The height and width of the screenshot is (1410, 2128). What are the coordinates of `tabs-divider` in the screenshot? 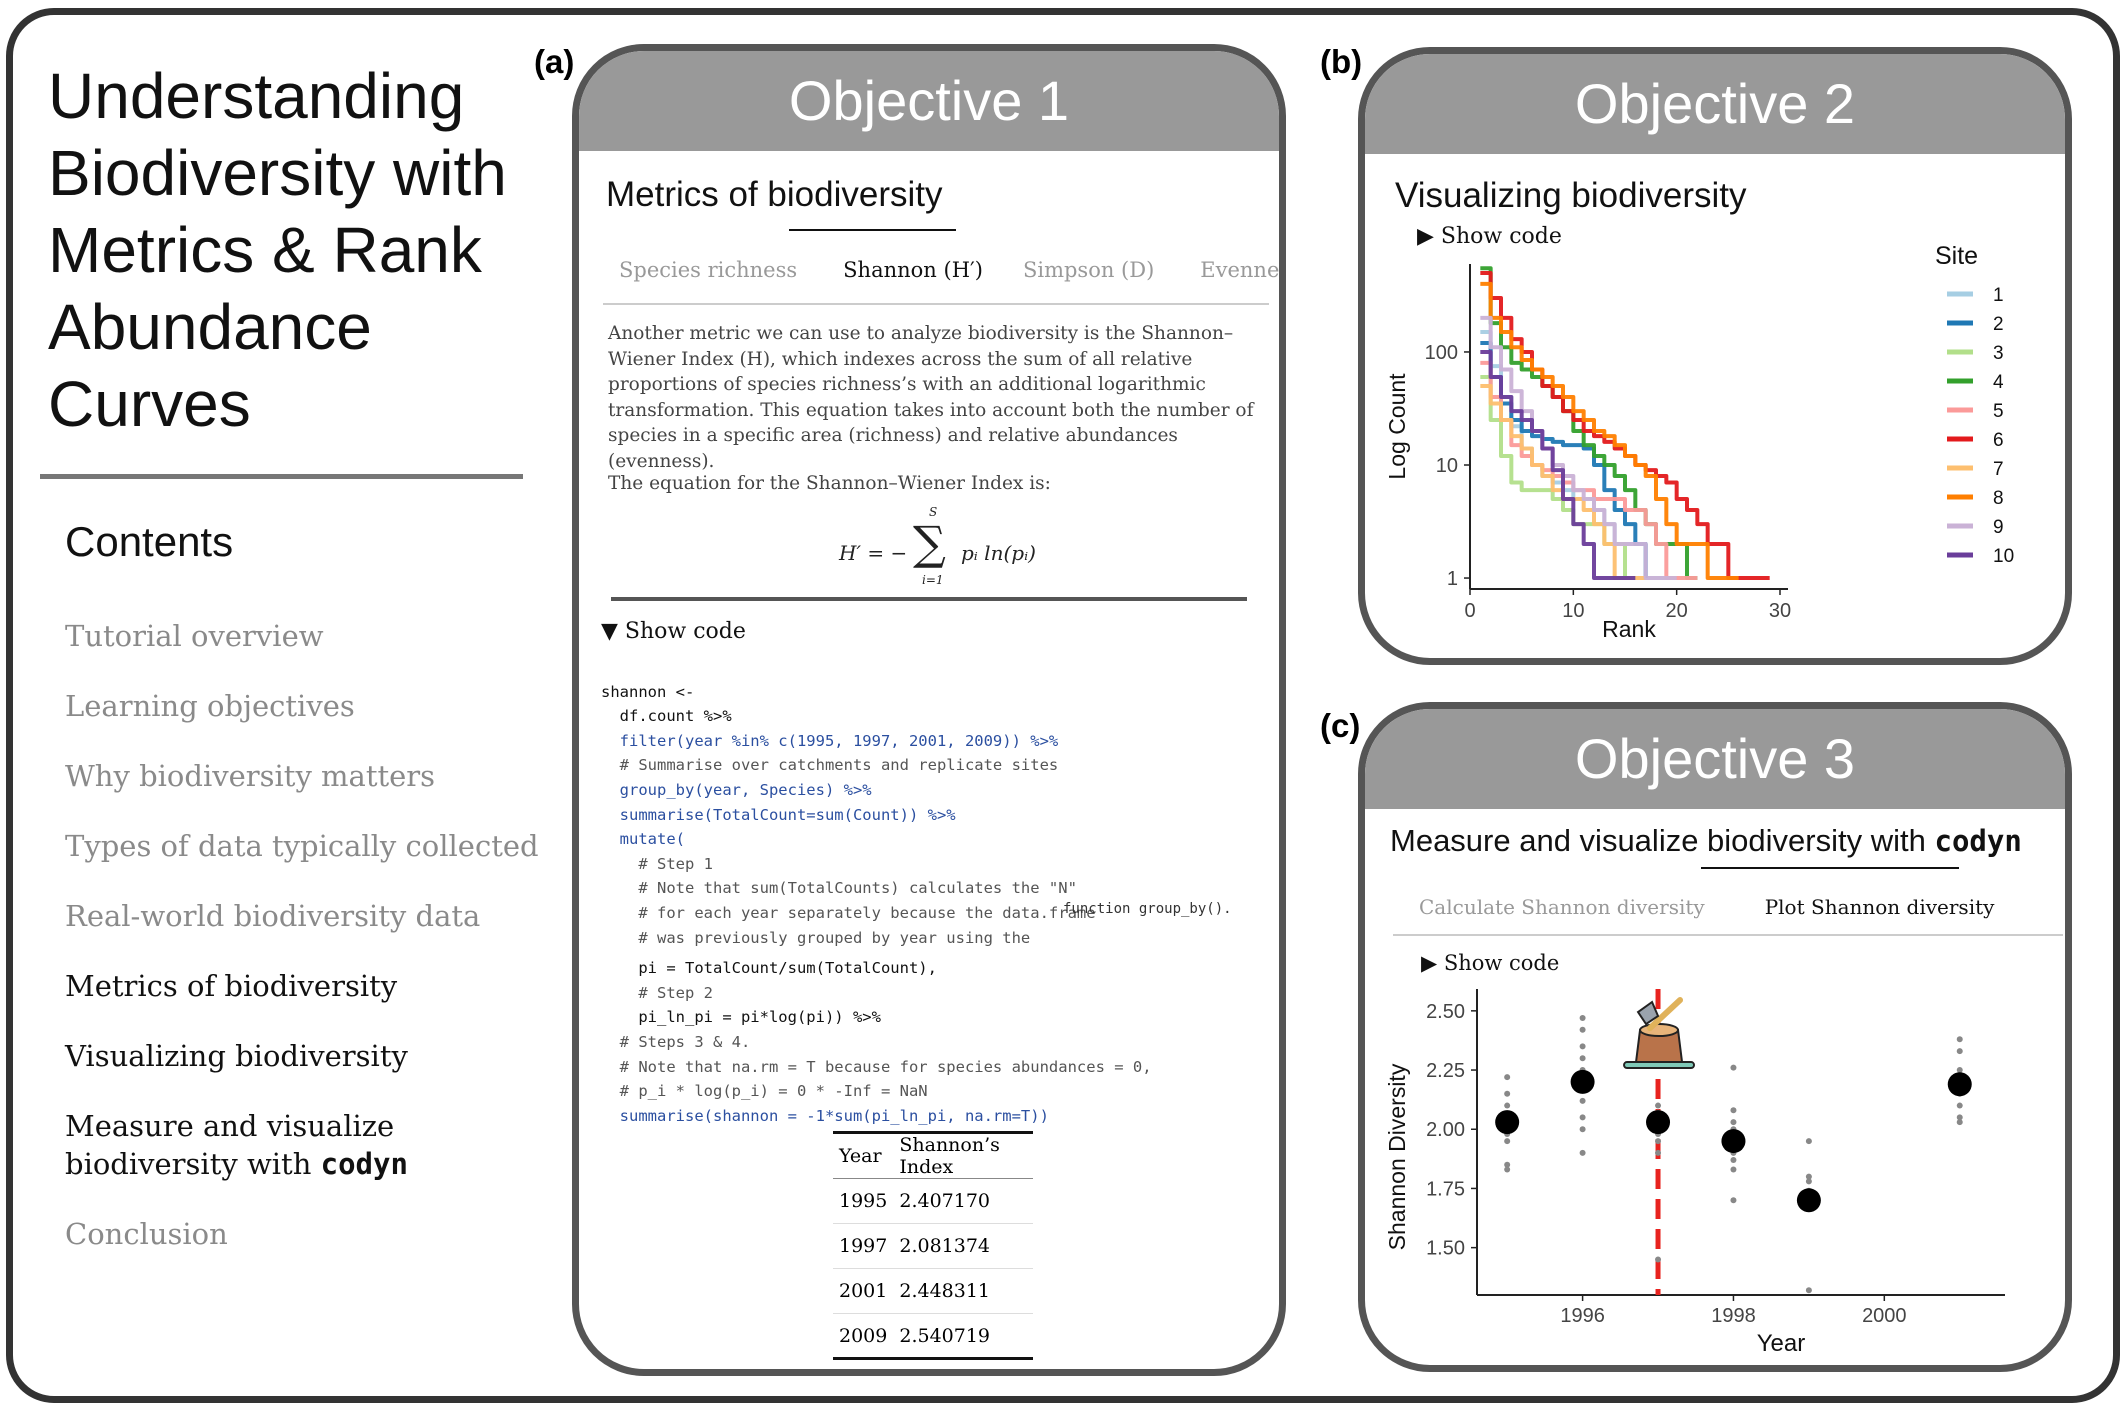 It's located at (936, 304).